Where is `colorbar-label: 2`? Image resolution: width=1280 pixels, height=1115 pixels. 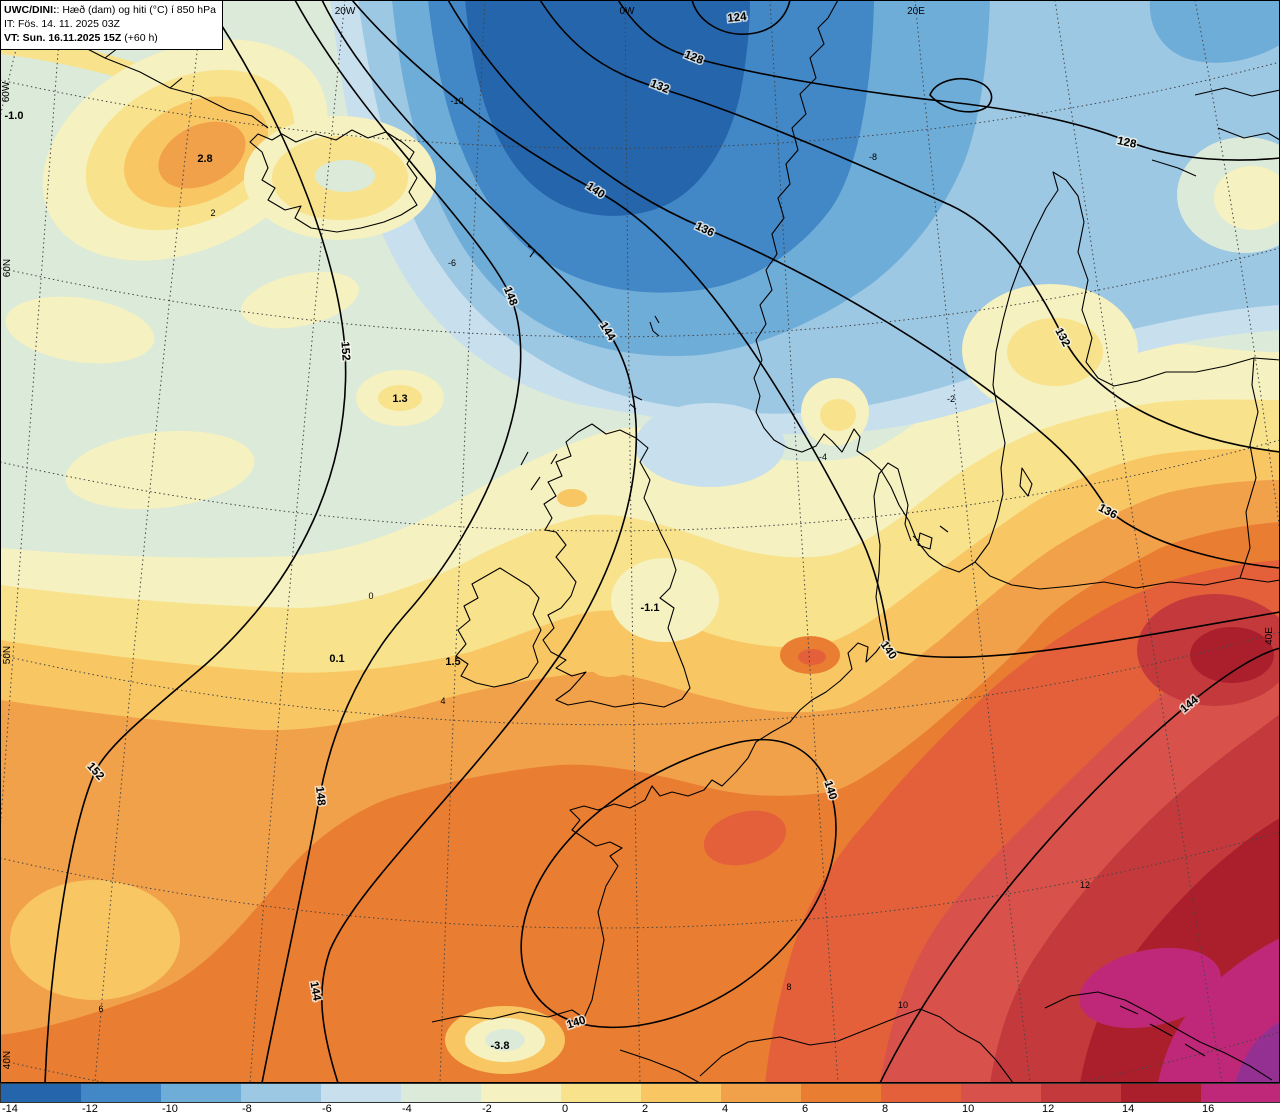 colorbar-label: 2 is located at coordinates (645, 1109).